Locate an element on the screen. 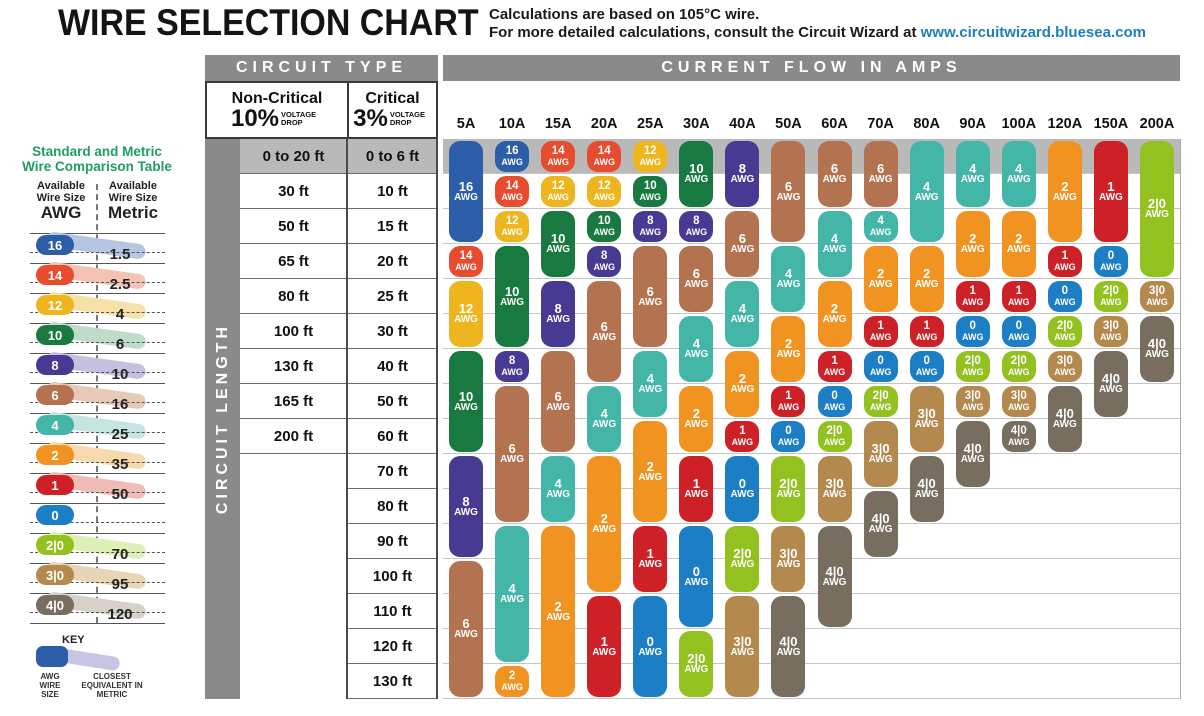  first-row-band is located at coordinates (339, 156).